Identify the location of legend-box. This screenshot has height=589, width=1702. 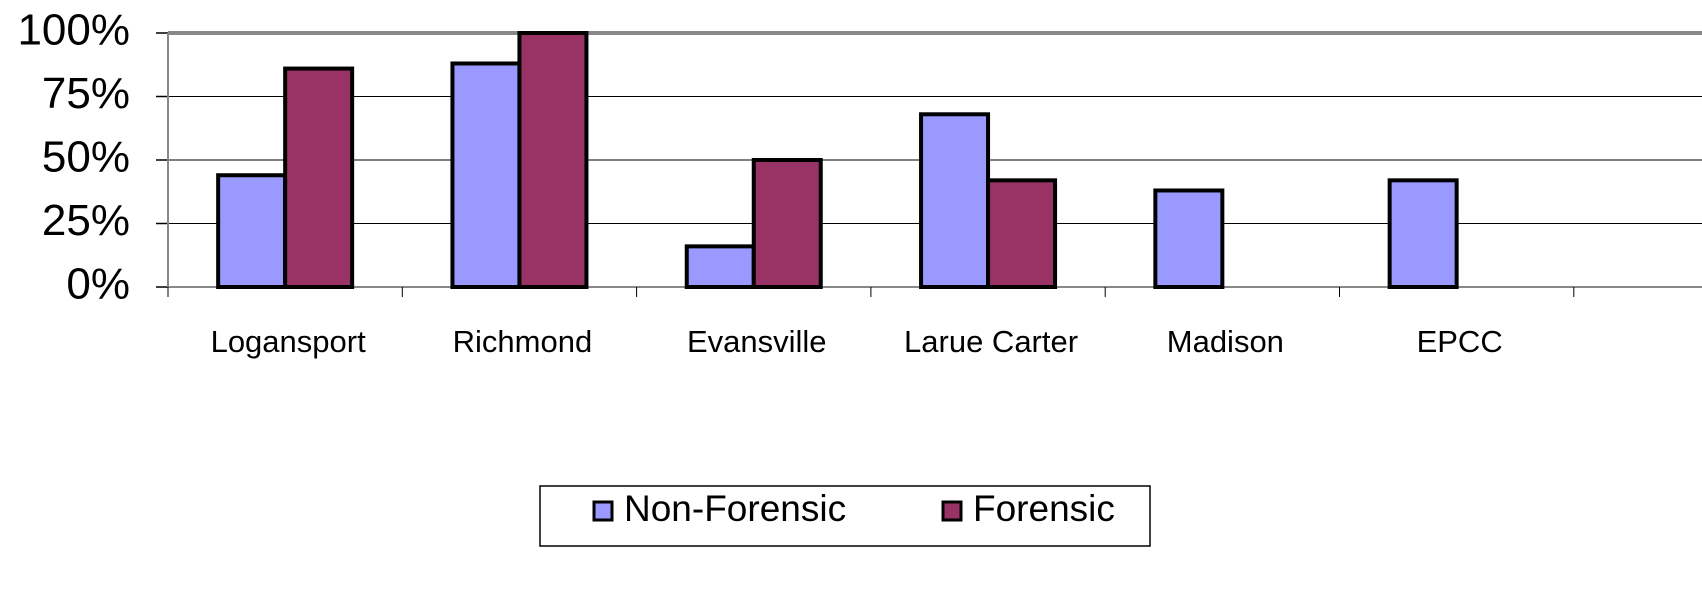
(845, 516).